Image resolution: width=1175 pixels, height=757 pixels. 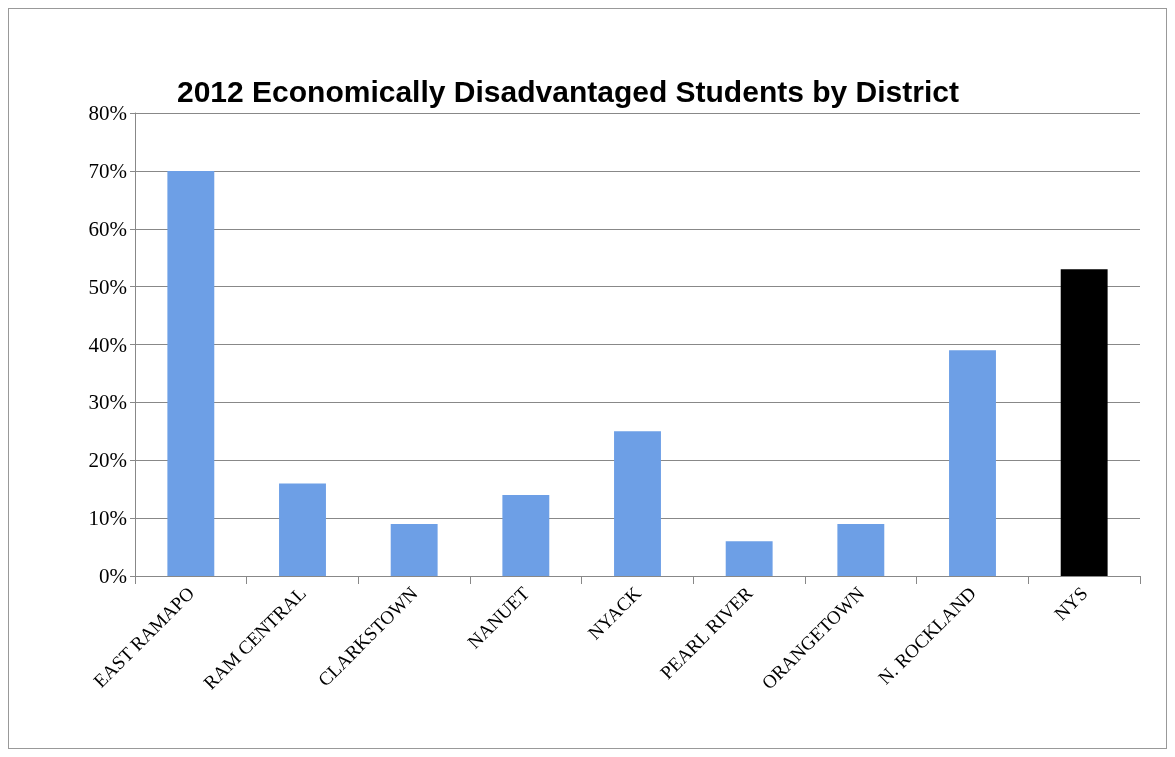 I want to click on y-tick-label: 10%, so click(x=107, y=518).